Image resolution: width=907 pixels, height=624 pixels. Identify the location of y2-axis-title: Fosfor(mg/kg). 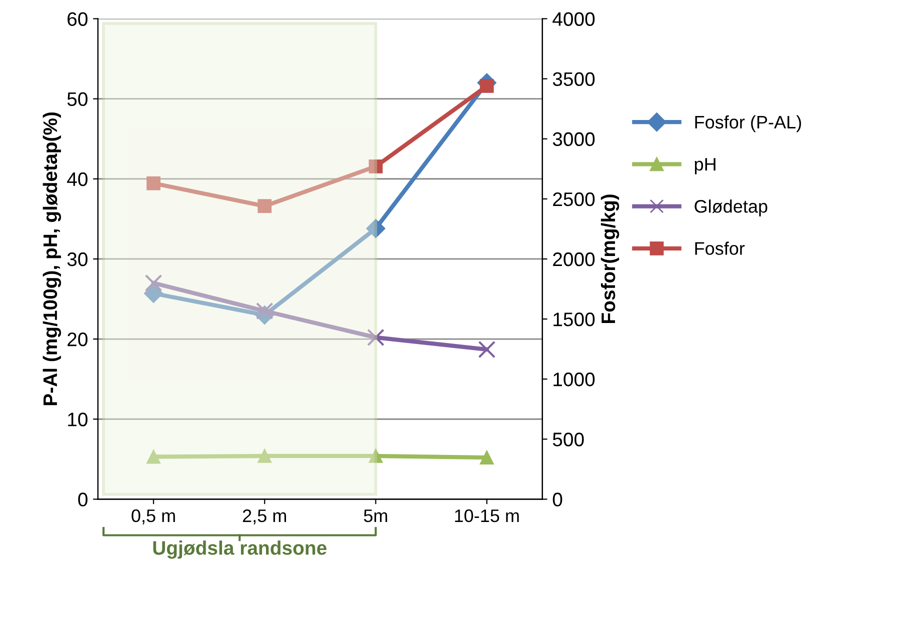
(610, 259).